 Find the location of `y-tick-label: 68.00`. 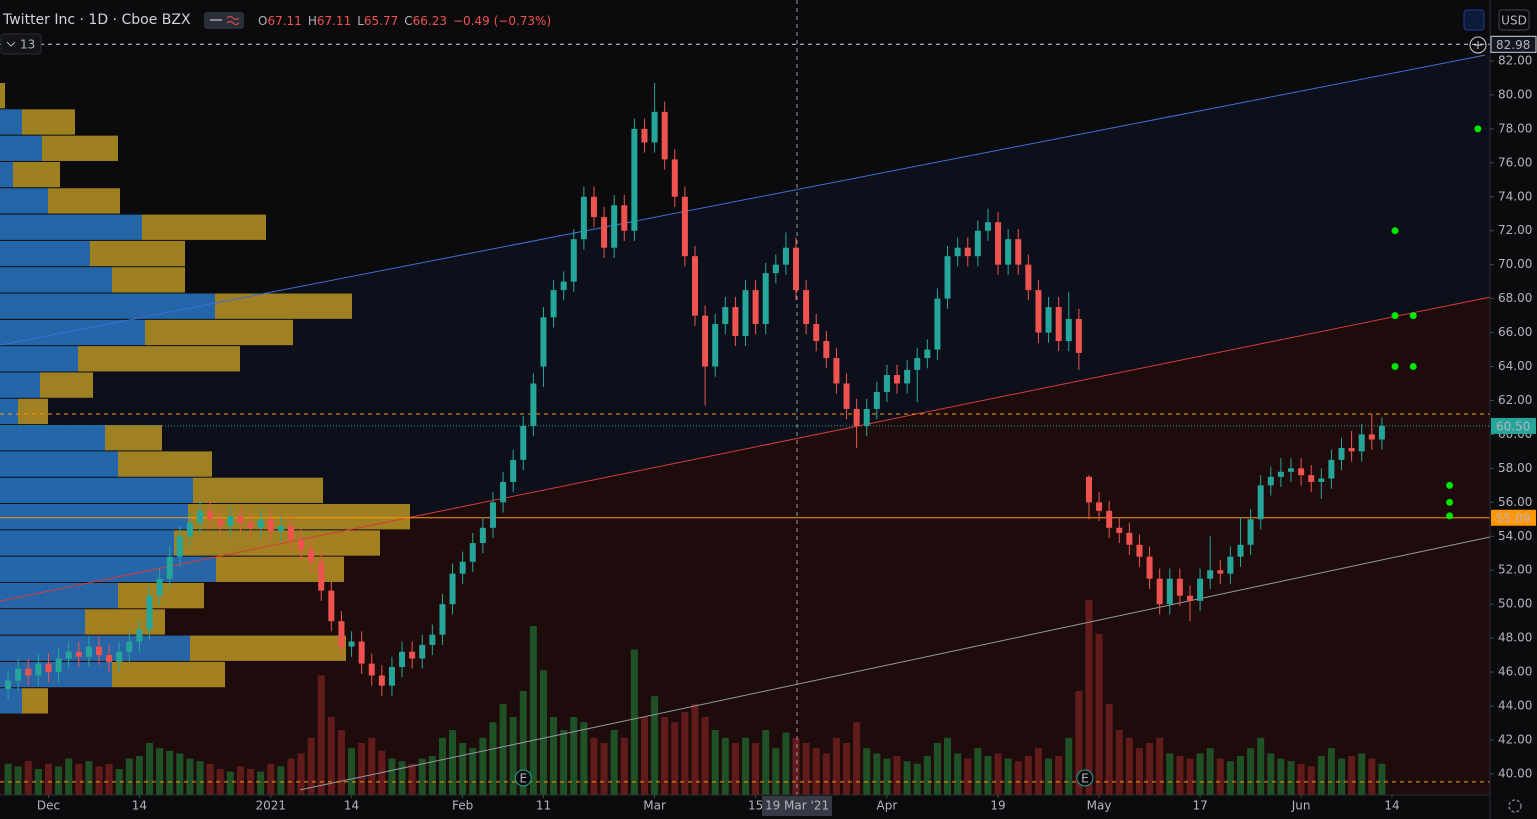

y-tick-label: 68.00 is located at coordinates (1515, 298).